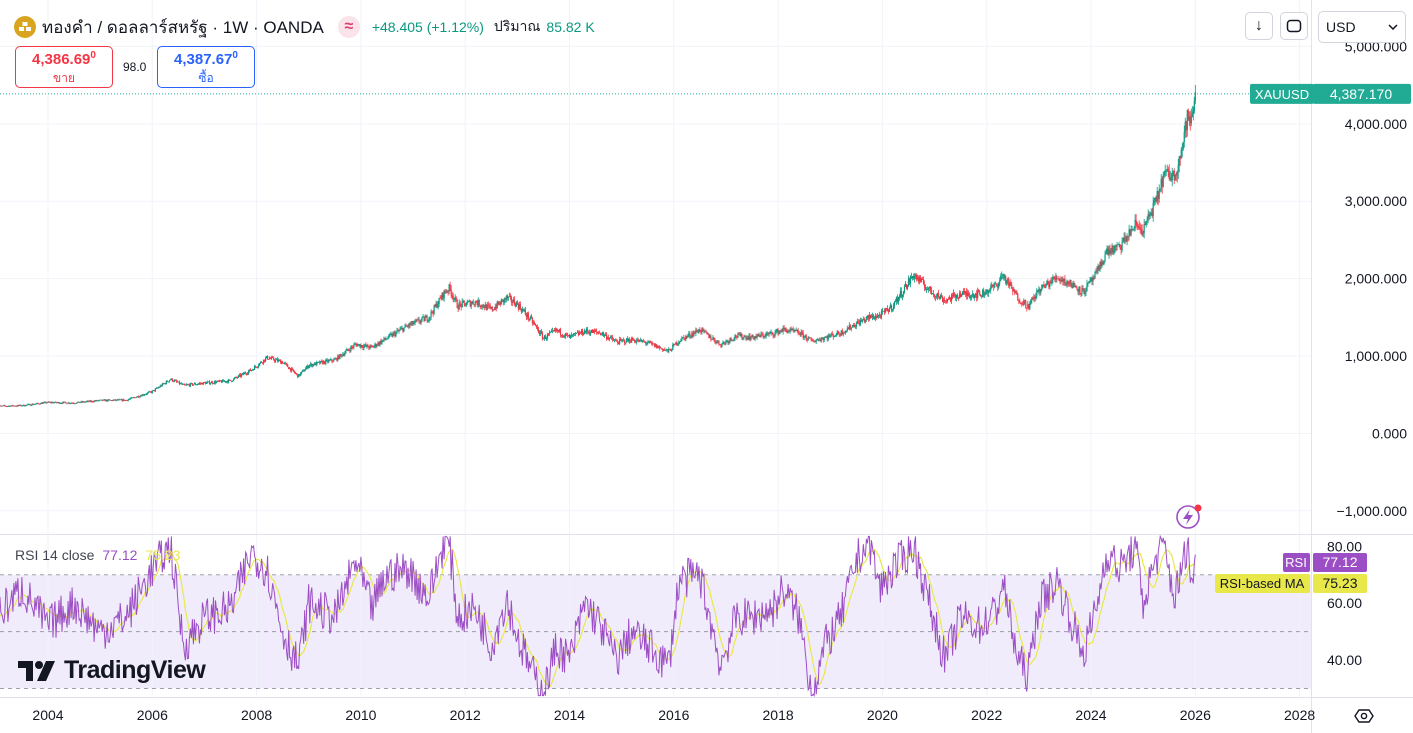 This screenshot has width=1413, height=733. I want to click on market-status-icon: ≈, so click(348, 27).